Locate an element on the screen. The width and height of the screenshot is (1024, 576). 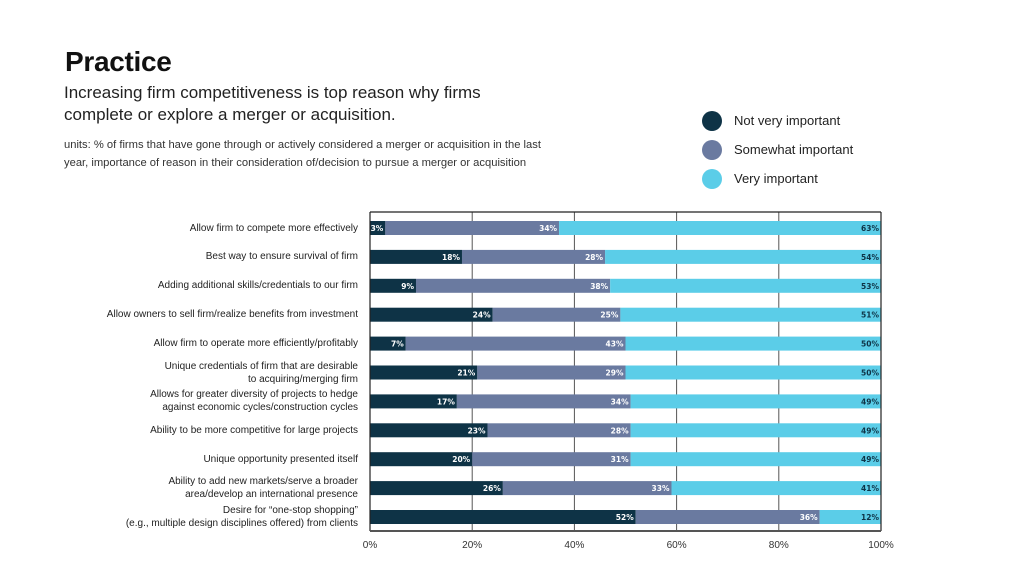
category-label-line: area/develop an international presence is located at coordinates (271, 495).